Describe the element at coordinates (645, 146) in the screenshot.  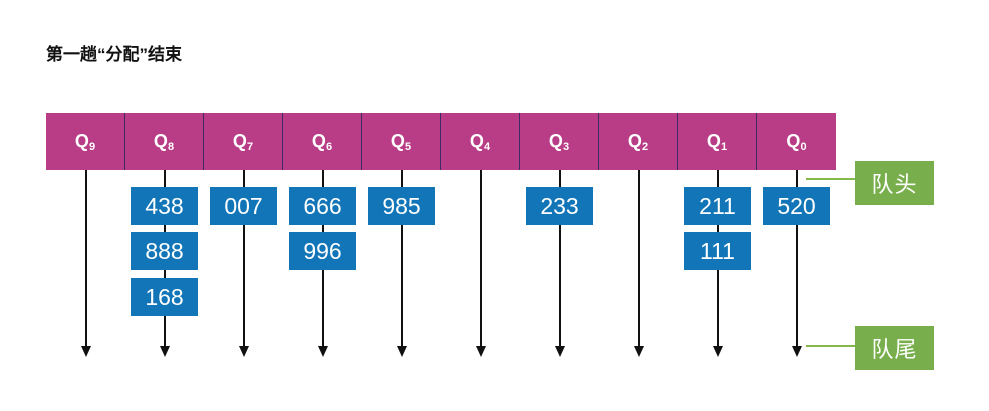
I see `queue-subscript: 2` at that location.